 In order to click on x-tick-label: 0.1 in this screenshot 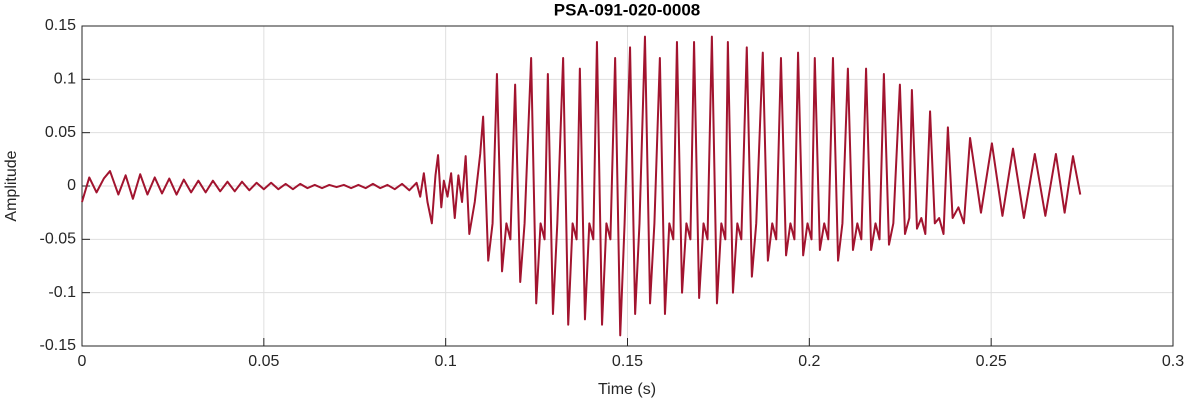, I will do `click(446, 361)`.